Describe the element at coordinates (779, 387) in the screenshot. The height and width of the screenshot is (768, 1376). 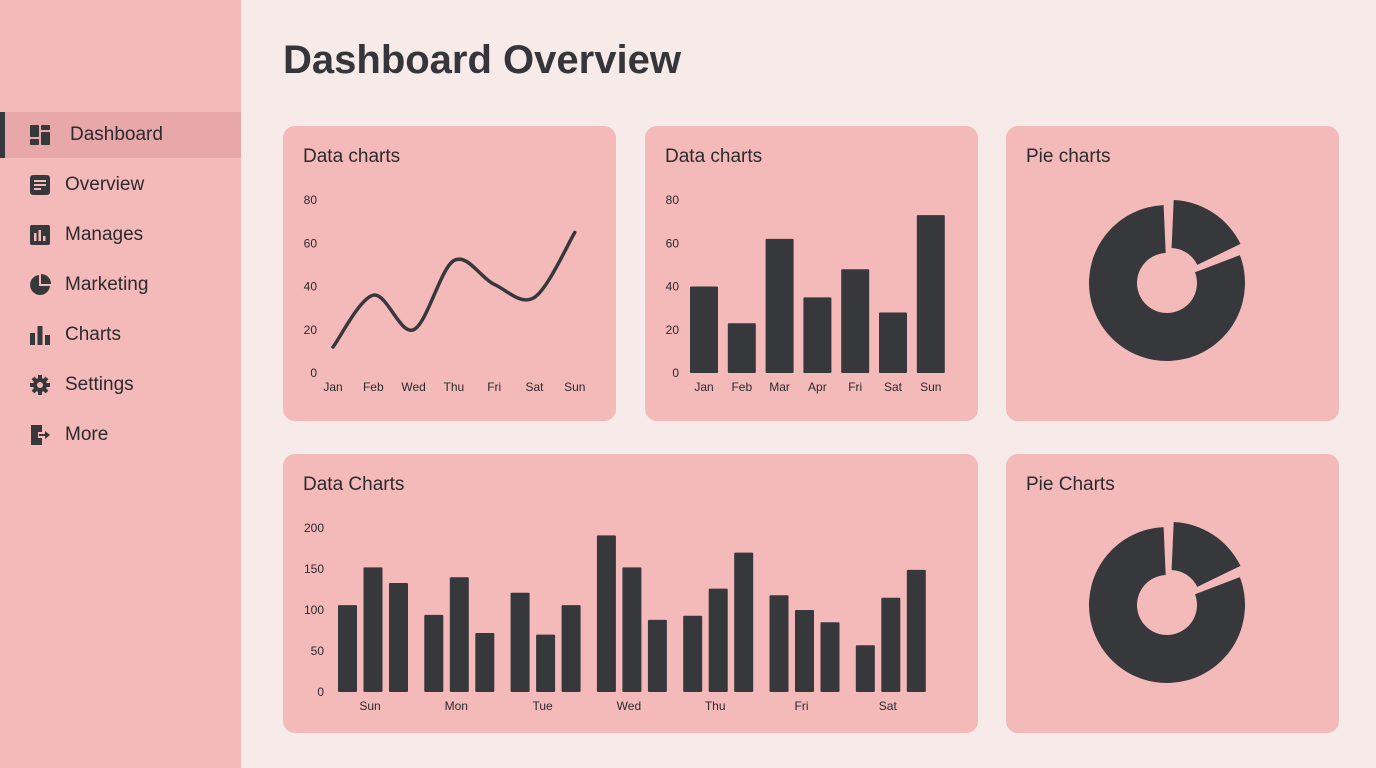
I see `x-tick-label: Mar` at that location.